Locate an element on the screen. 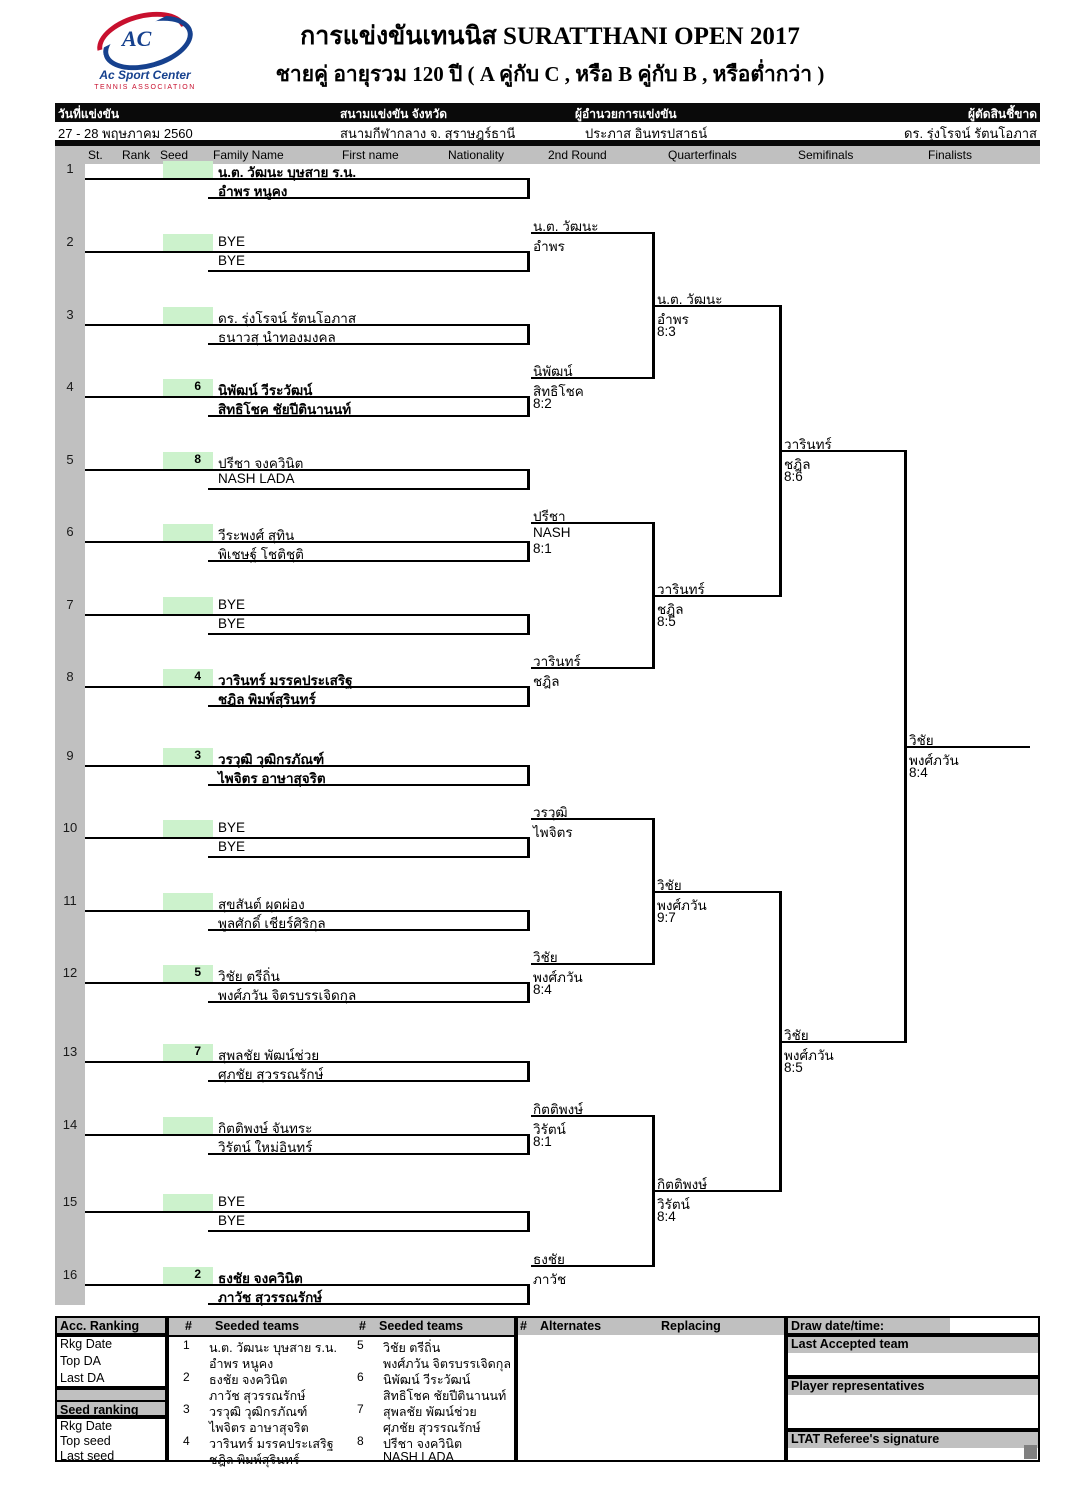  date-label: วันที่แข่งขัน is located at coordinates (89, 114).